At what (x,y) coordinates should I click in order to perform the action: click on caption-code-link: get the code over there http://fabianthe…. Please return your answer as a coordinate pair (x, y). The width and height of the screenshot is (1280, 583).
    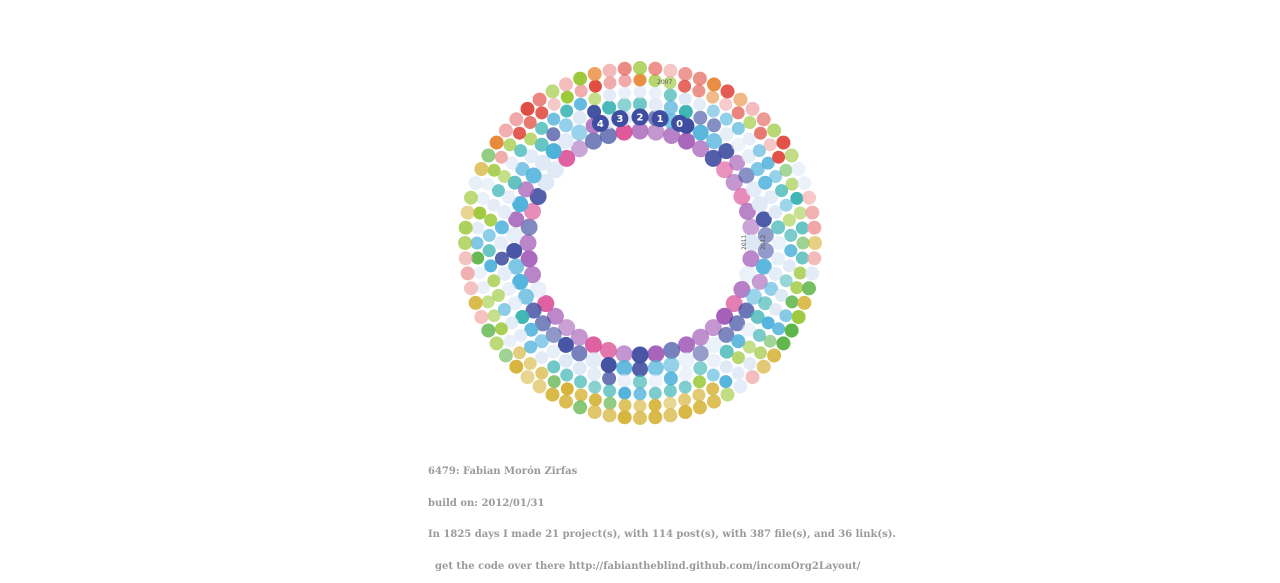
    Looking at the image, I should click on (644, 566).